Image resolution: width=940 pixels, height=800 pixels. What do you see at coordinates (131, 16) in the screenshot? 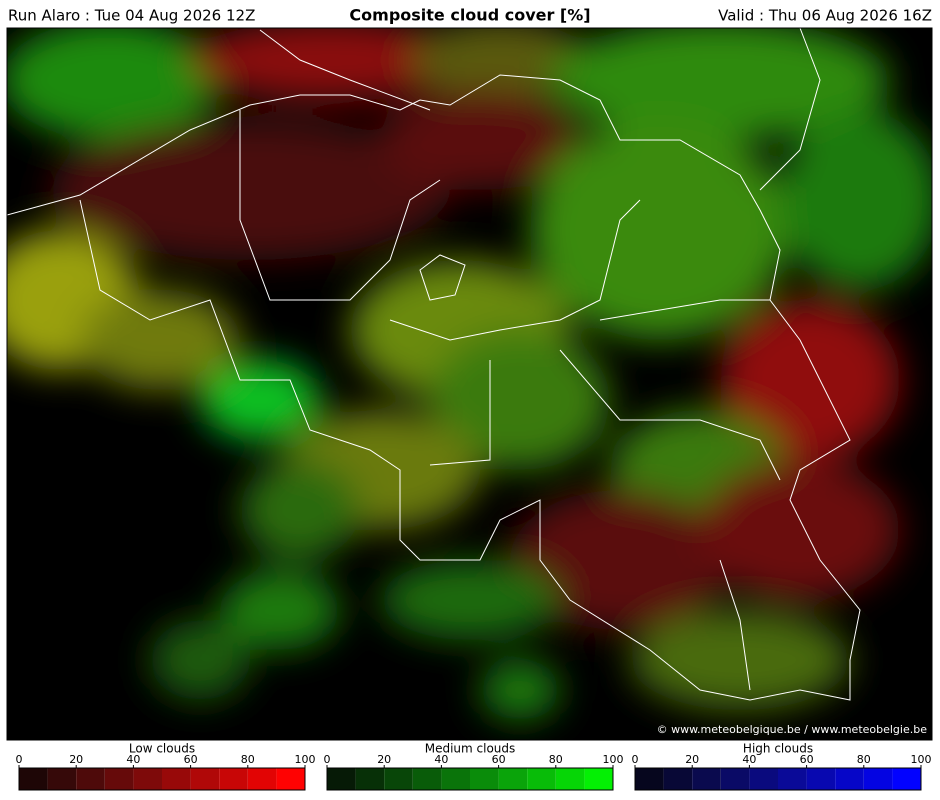
I see `run-label: Run Alaro : Tue 04 Aug 2026 12Z` at bounding box center [131, 16].